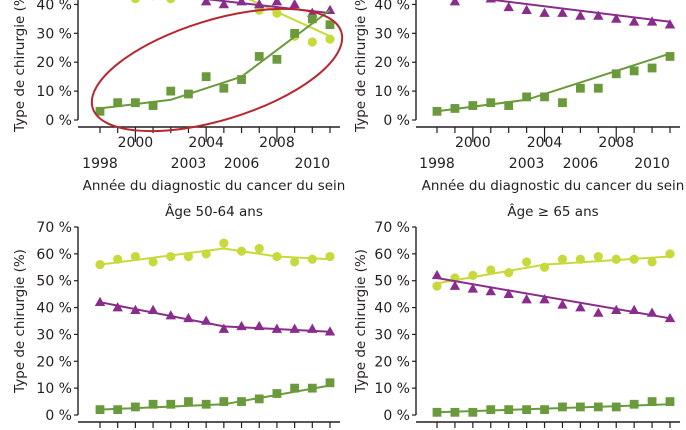 The image size is (686, 430). Describe the element at coordinates (54, 282) in the screenshot. I see `y-tick-label: 50 %` at that location.